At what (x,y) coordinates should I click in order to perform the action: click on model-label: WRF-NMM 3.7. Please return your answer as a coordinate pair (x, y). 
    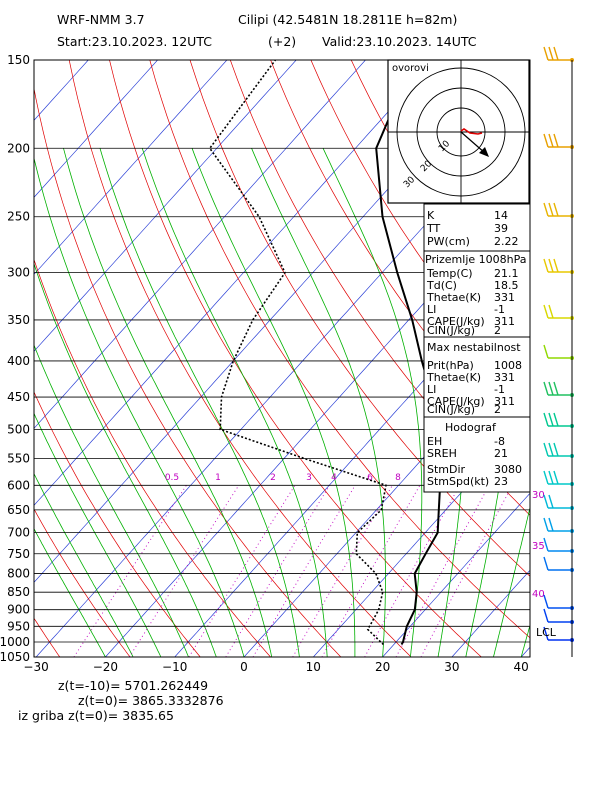
    Looking at the image, I should click on (101, 19).